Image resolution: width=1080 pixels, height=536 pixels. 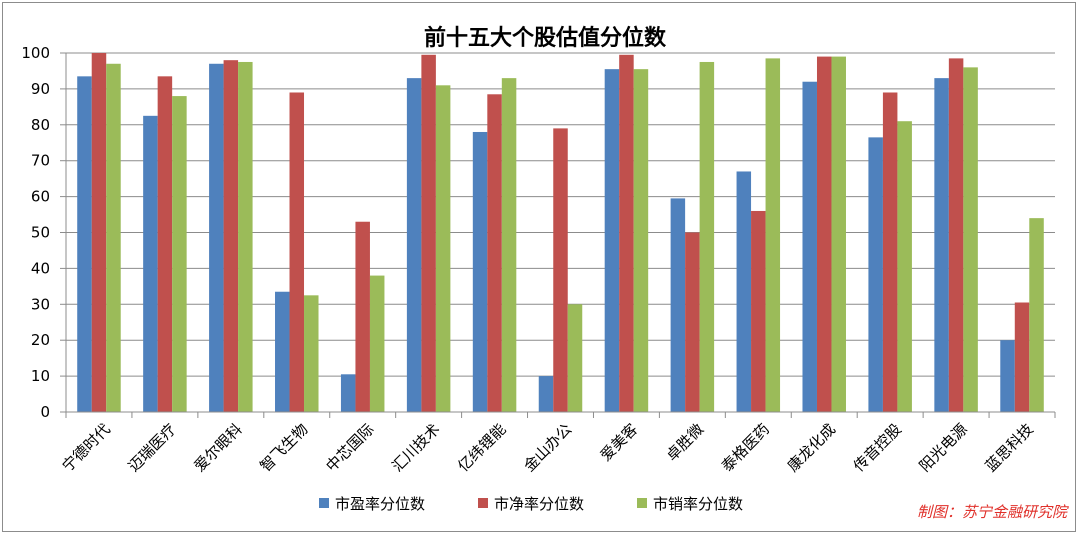 What do you see at coordinates (349, 447) in the screenshot?
I see `x-tick-label: 中芯国际` at bounding box center [349, 447].